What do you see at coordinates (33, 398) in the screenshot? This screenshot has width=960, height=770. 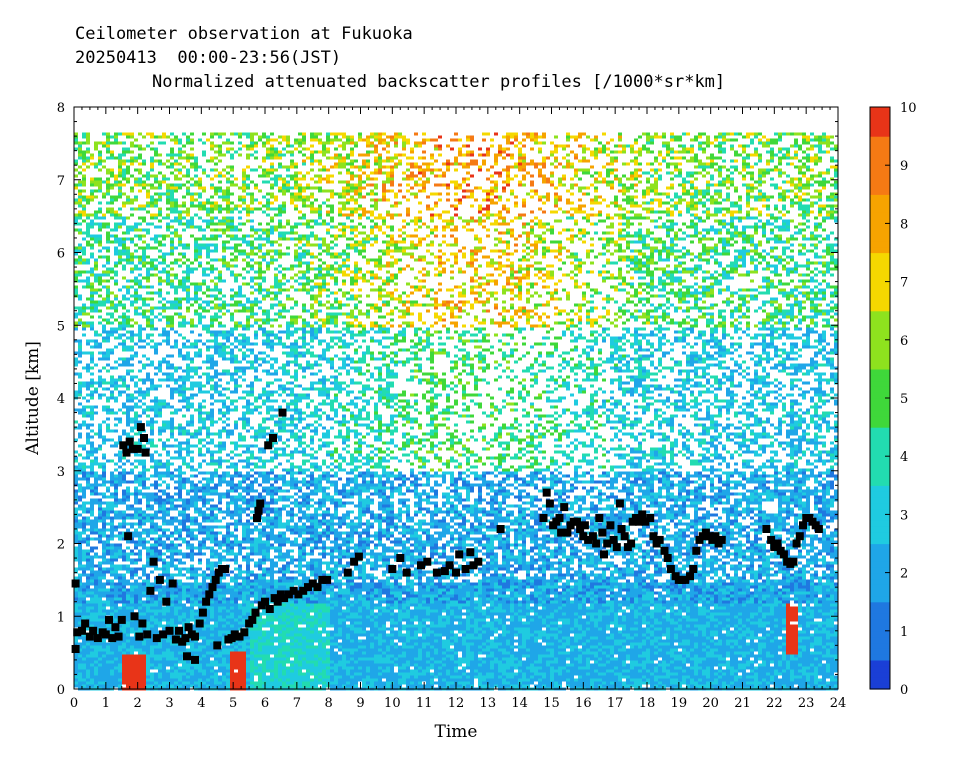 I see `y-axis-label: Altitude [km]` at bounding box center [33, 398].